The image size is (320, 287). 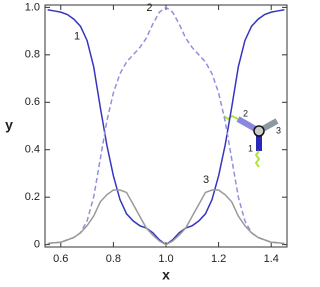 I want to click on y-tick-label: 0.2, so click(x=32, y=197).